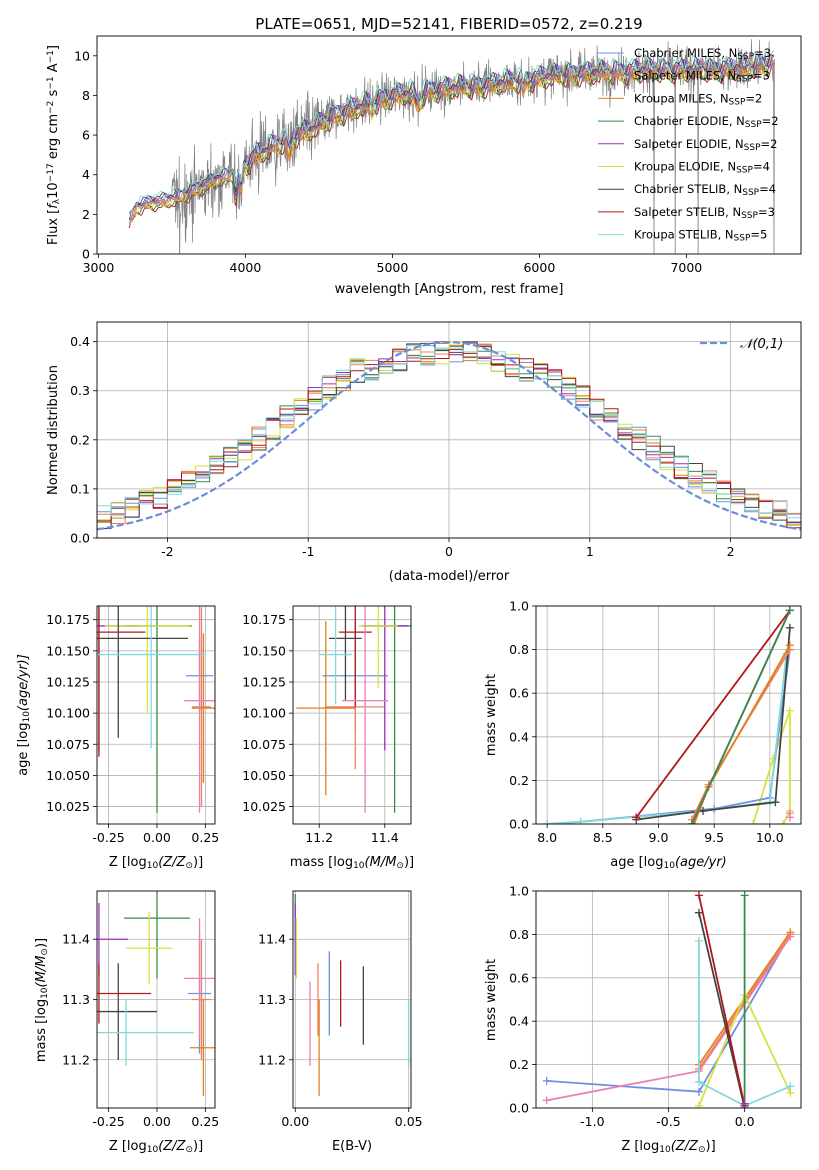 This screenshot has width=819, height=1170. What do you see at coordinates (685, 76) in the screenshot?
I see `label-part: Salpeter MILES, N` at bounding box center [685, 76].